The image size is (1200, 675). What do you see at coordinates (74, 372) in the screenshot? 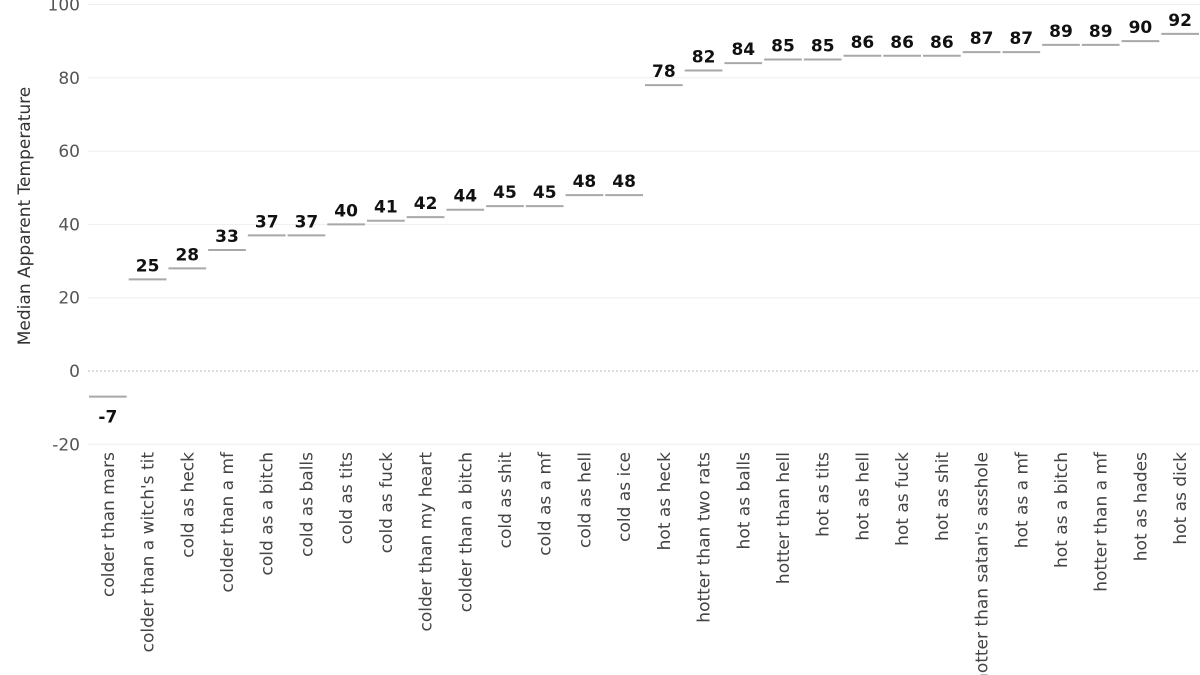
I see `y-tick-label: 0` at bounding box center [74, 372].